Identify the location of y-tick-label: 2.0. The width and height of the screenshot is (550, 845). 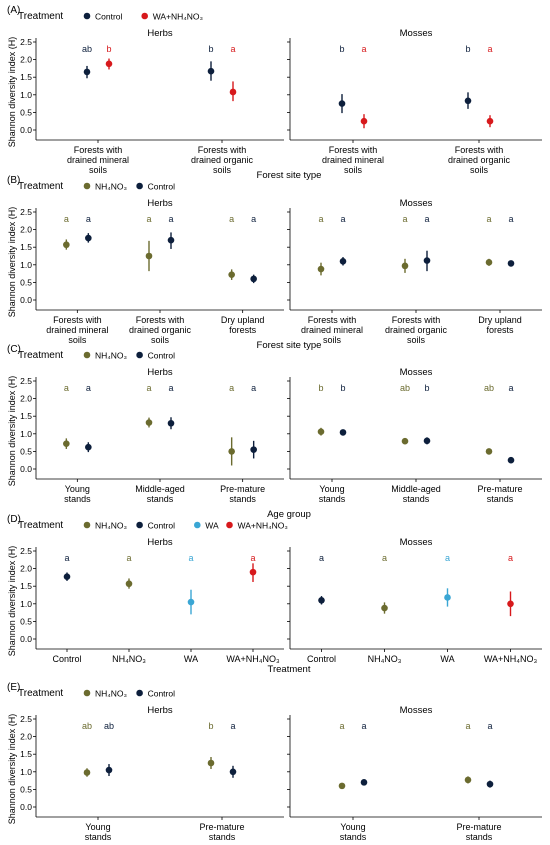
(26, 60).